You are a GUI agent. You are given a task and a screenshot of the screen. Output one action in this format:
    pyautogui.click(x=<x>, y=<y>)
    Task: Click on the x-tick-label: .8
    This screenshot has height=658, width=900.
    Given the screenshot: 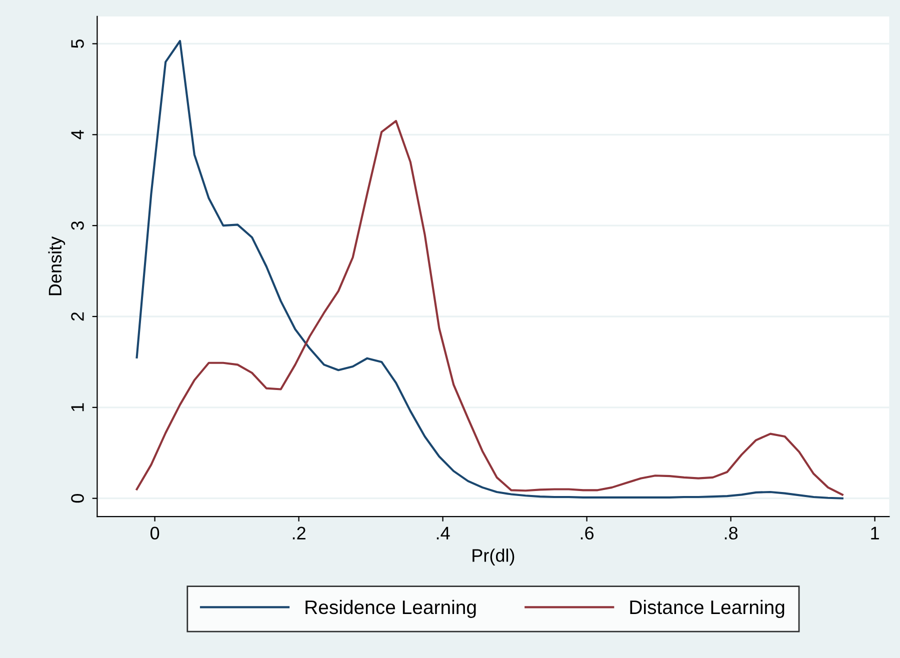 What is the action you would take?
    pyautogui.click(x=731, y=533)
    